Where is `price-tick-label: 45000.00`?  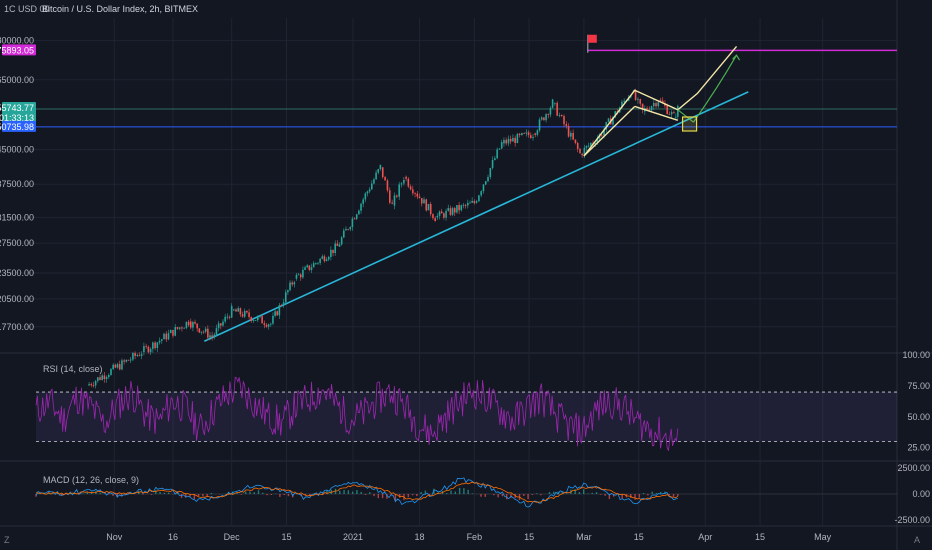 price-tick-label: 45000.00 is located at coordinates (17, 150).